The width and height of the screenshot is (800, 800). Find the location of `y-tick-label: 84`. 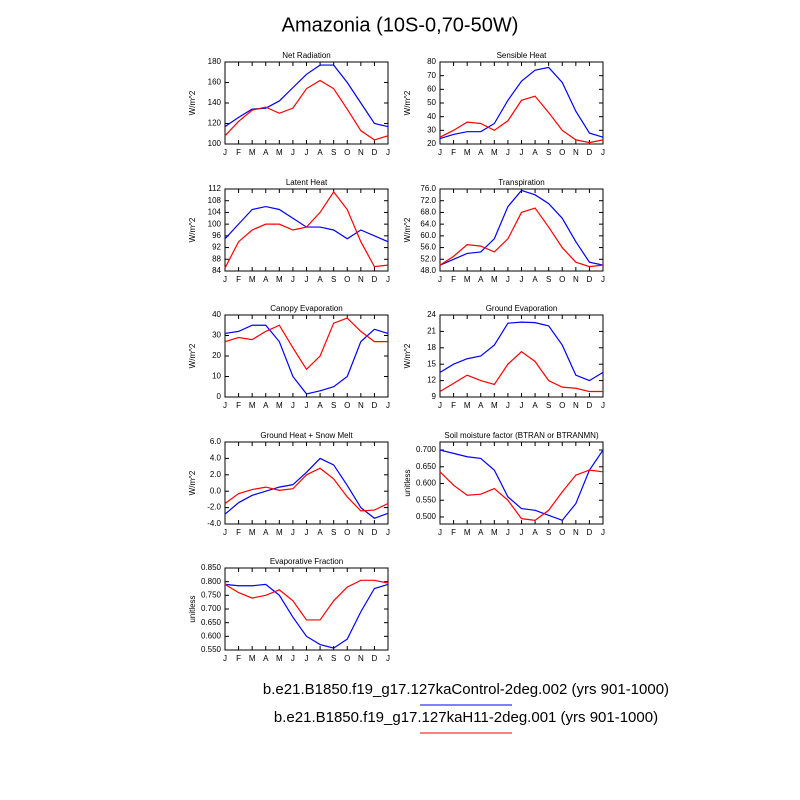

y-tick-label: 84 is located at coordinates (216, 270).